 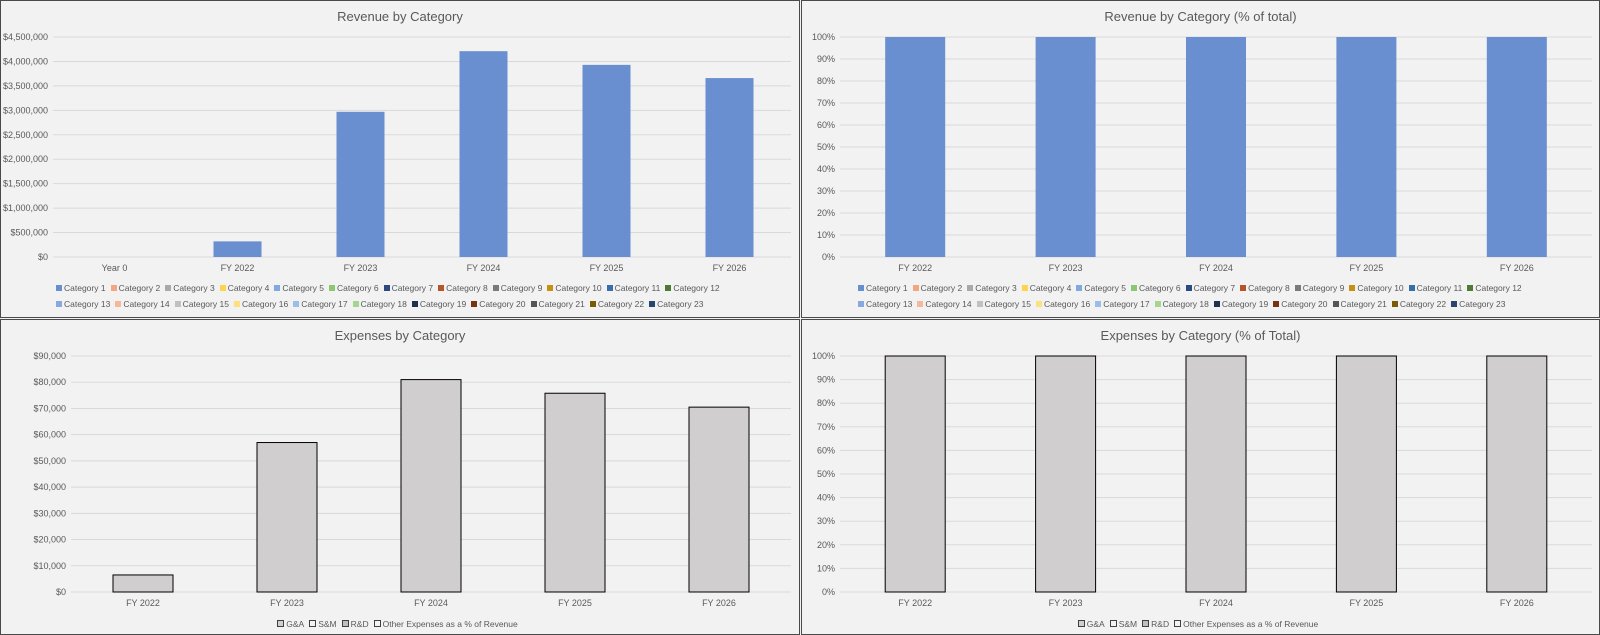 I want to click on legend-label: Category 9, so click(x=521, y=288).